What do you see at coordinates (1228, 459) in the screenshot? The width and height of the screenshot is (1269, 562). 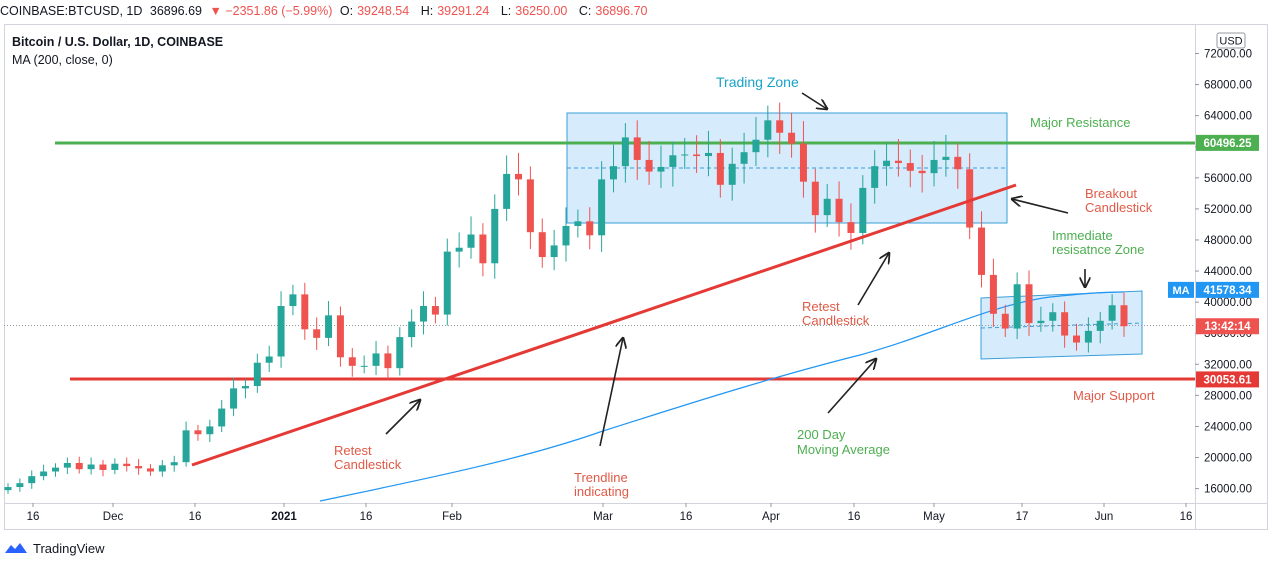 I see `y-tick-label: 20000.00` at bounding box center [1228, 459].